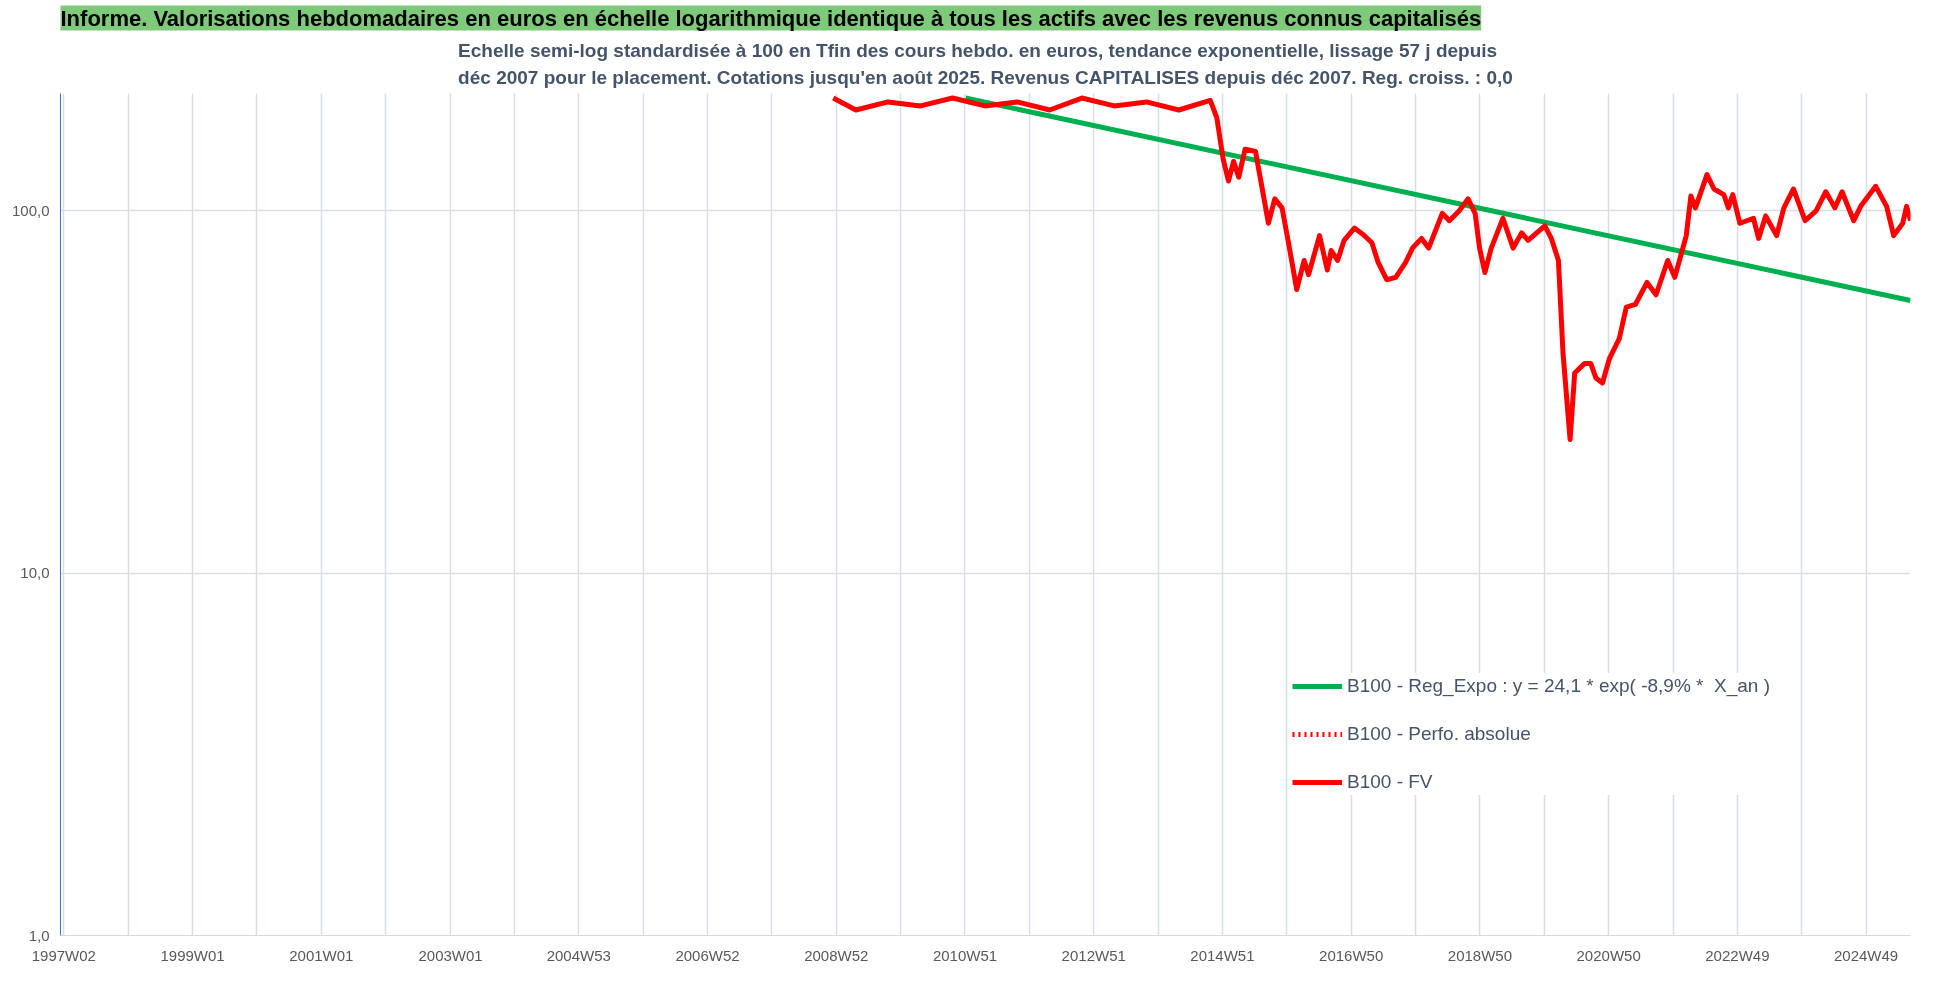 This screenshot has width=1958, height=983. I want to click on x-tick-label: 2001W01, so click(321, 955).